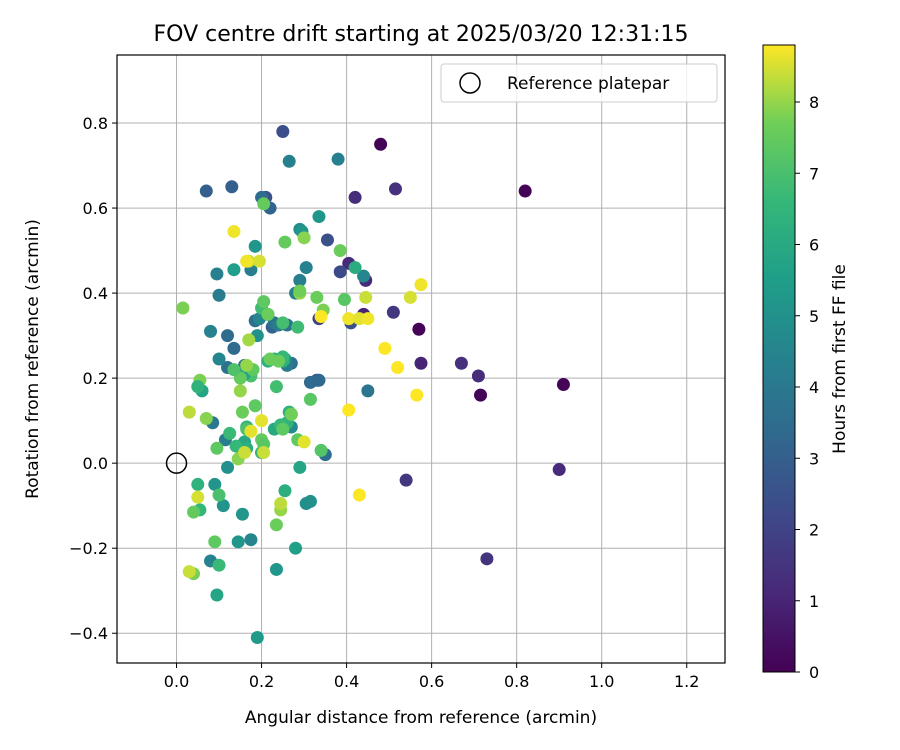 This screenshot has height=750, width=900. What do you see at coordinates (95, 123) in the screenshot?
I see `y-tick-label: 0.8` at bounding box center [95, 123].